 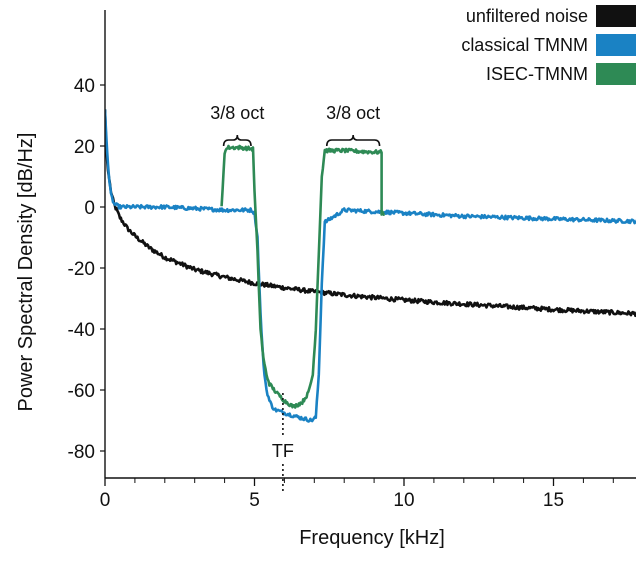 I want to click on x-axis: 0 5 10 15, so click(x=368, y=494).